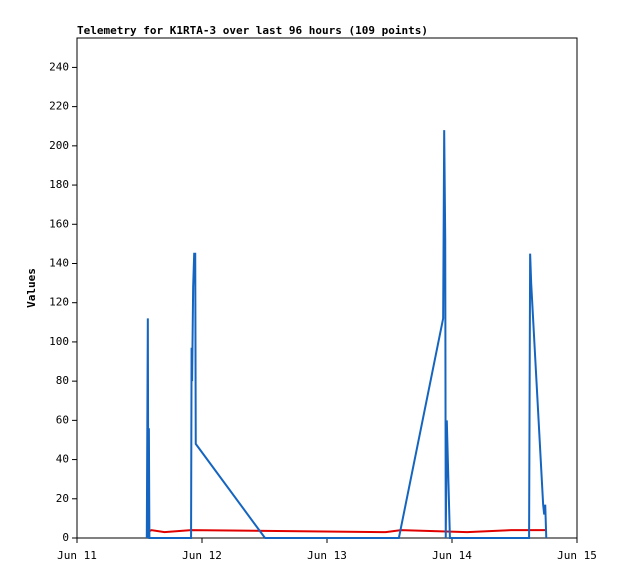 The width and height of the screenshot is (618, 579). What do you see at coordinates (62, 459) in the screenshot?
I see `y-tick-label: 40` at bounding box center [62, 459].